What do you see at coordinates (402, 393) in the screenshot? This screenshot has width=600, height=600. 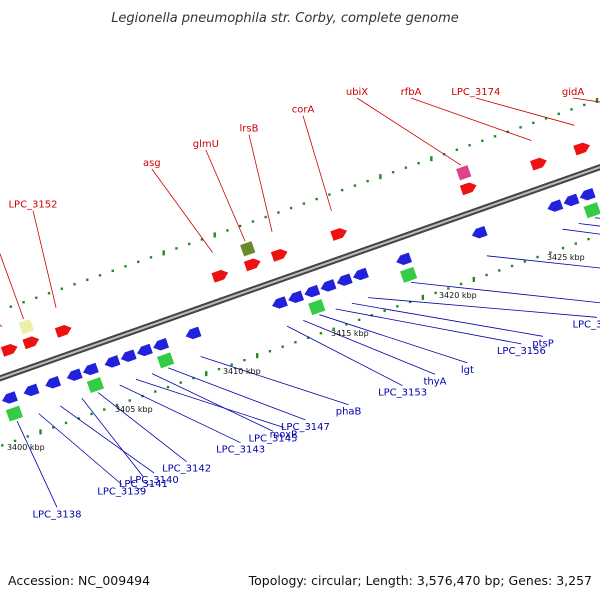 I see `reverse-gene-label: LPC_3153` at bounding box center [402, 393].